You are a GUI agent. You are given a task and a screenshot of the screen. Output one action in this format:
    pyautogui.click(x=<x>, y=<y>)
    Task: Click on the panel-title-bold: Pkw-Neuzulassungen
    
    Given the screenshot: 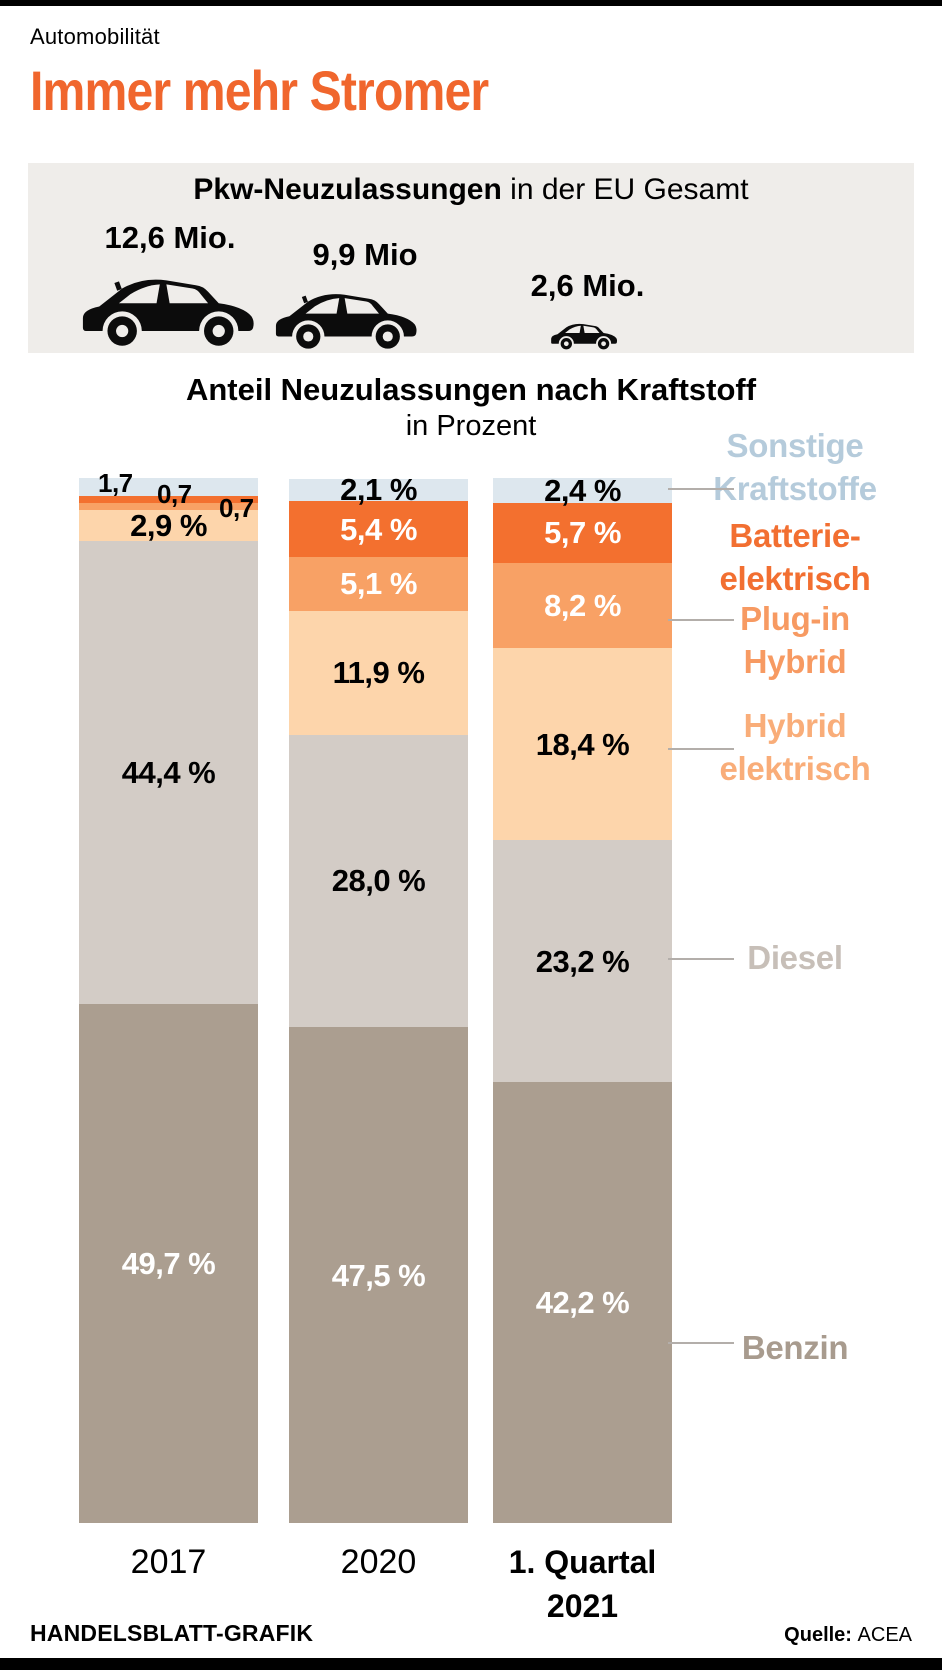 What is the action you would take?
    pyautogui.click(x=347, y=189)
    